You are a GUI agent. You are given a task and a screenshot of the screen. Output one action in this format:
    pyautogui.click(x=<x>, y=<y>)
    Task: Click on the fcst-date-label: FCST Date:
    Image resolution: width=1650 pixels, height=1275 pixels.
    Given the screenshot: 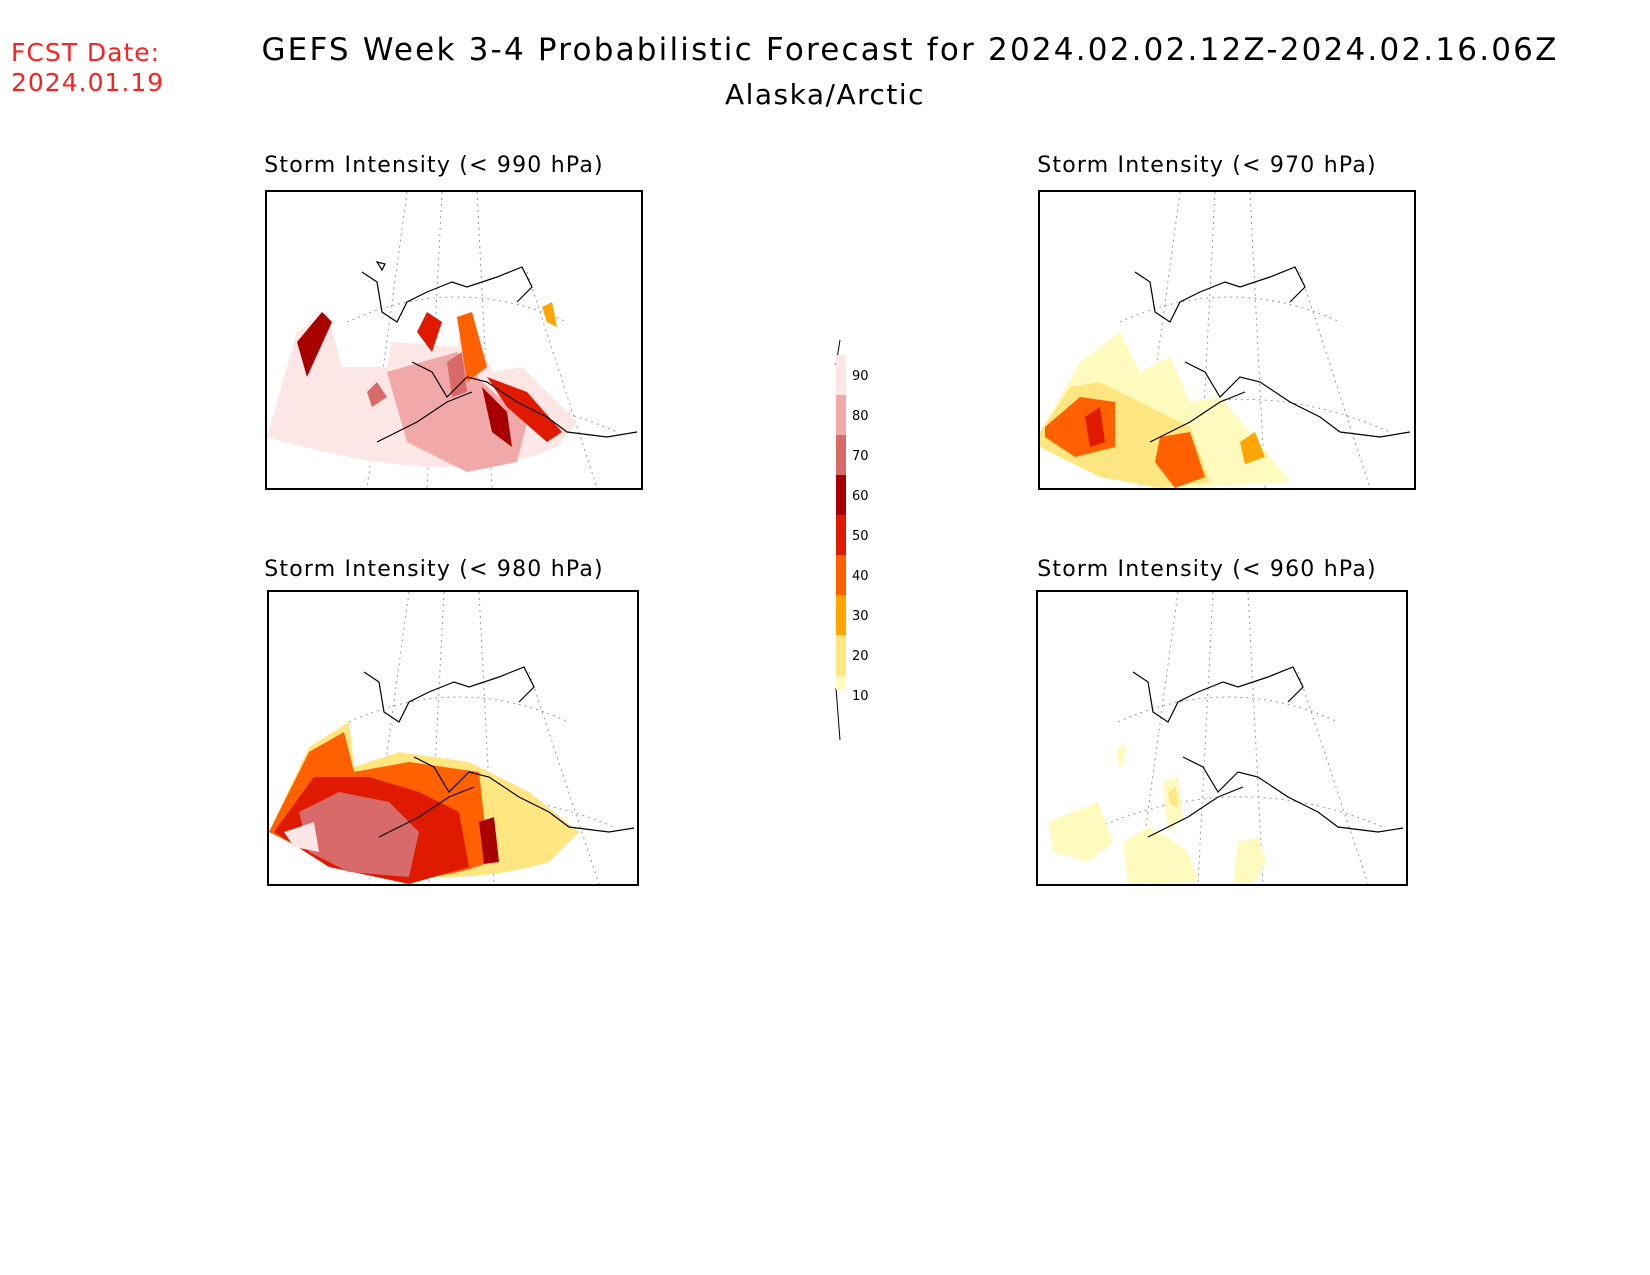 What is the action you would take?
    pyautogui.click(x=86, y=52)
    